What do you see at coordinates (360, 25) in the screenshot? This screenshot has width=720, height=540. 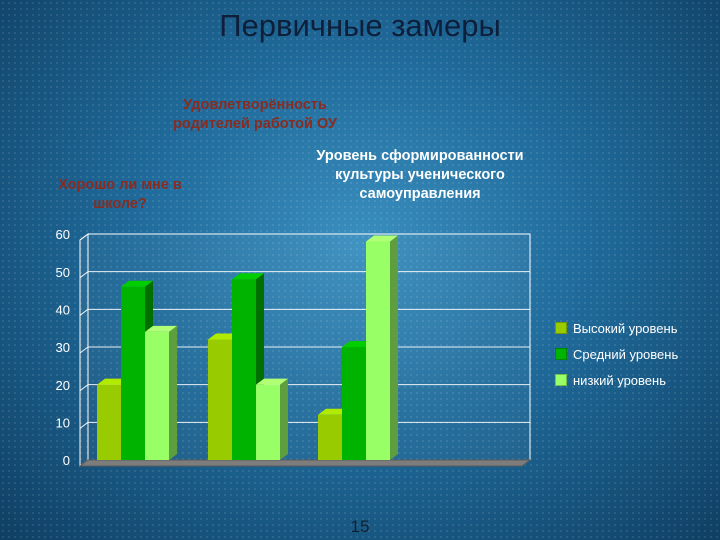 I see `slide-title: Первичные замеры` at bounding box center [360, 25].